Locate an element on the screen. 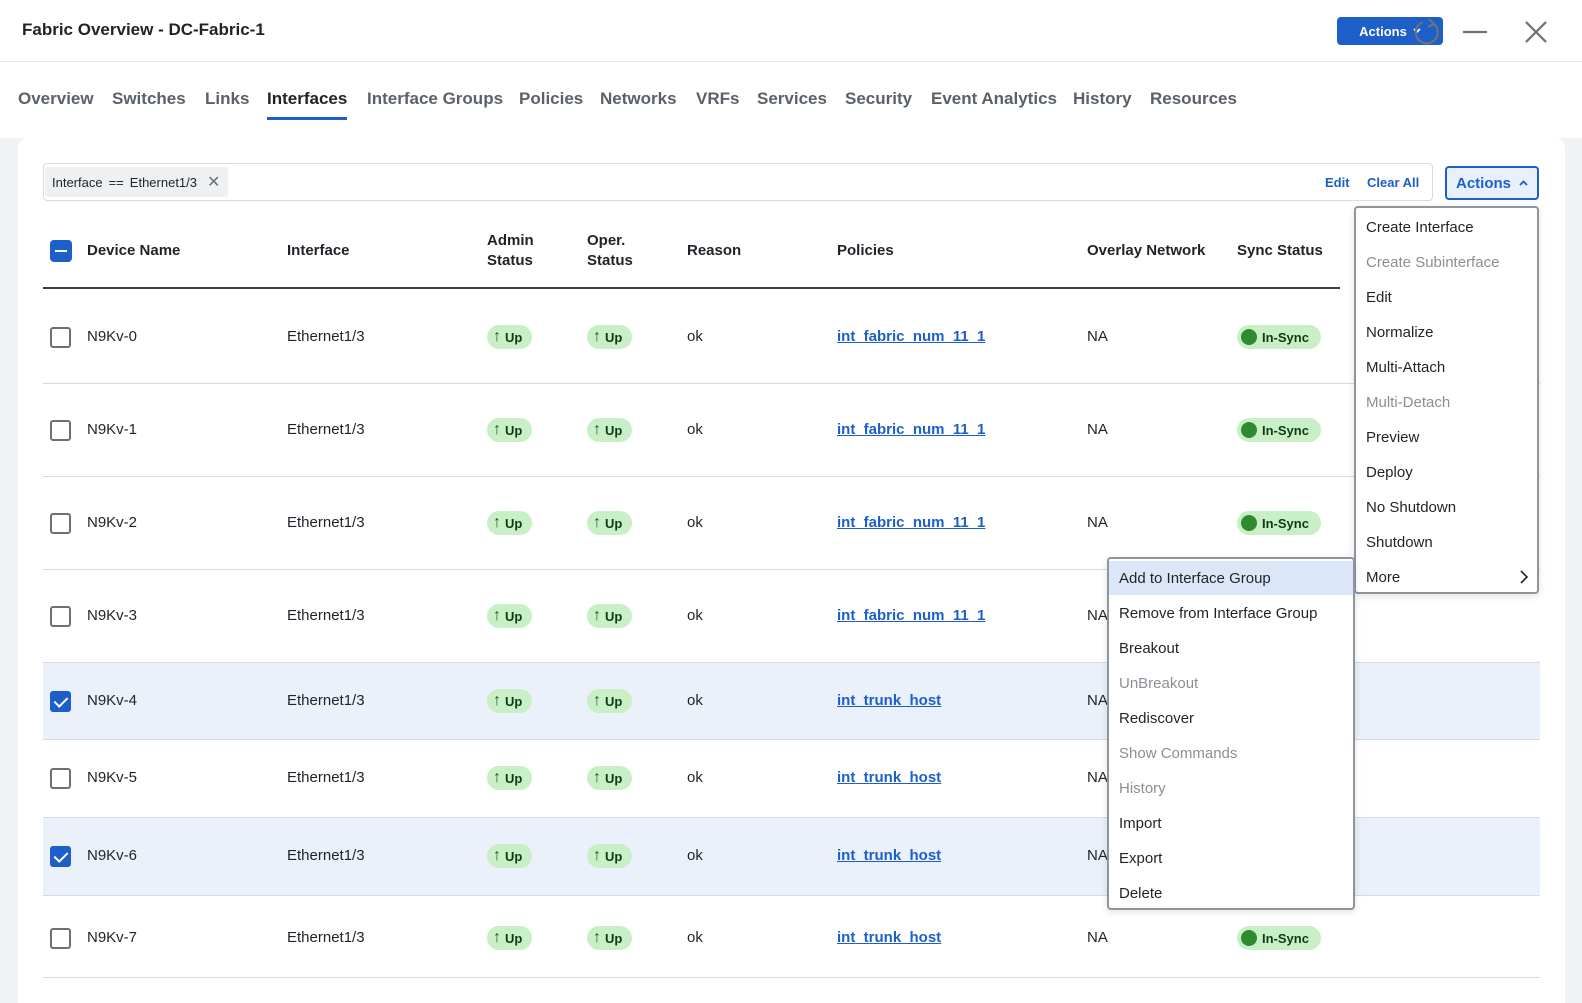 The width and height of the screenshot is (1582, 1003). close-icon is located at coordinates (1536, 32).